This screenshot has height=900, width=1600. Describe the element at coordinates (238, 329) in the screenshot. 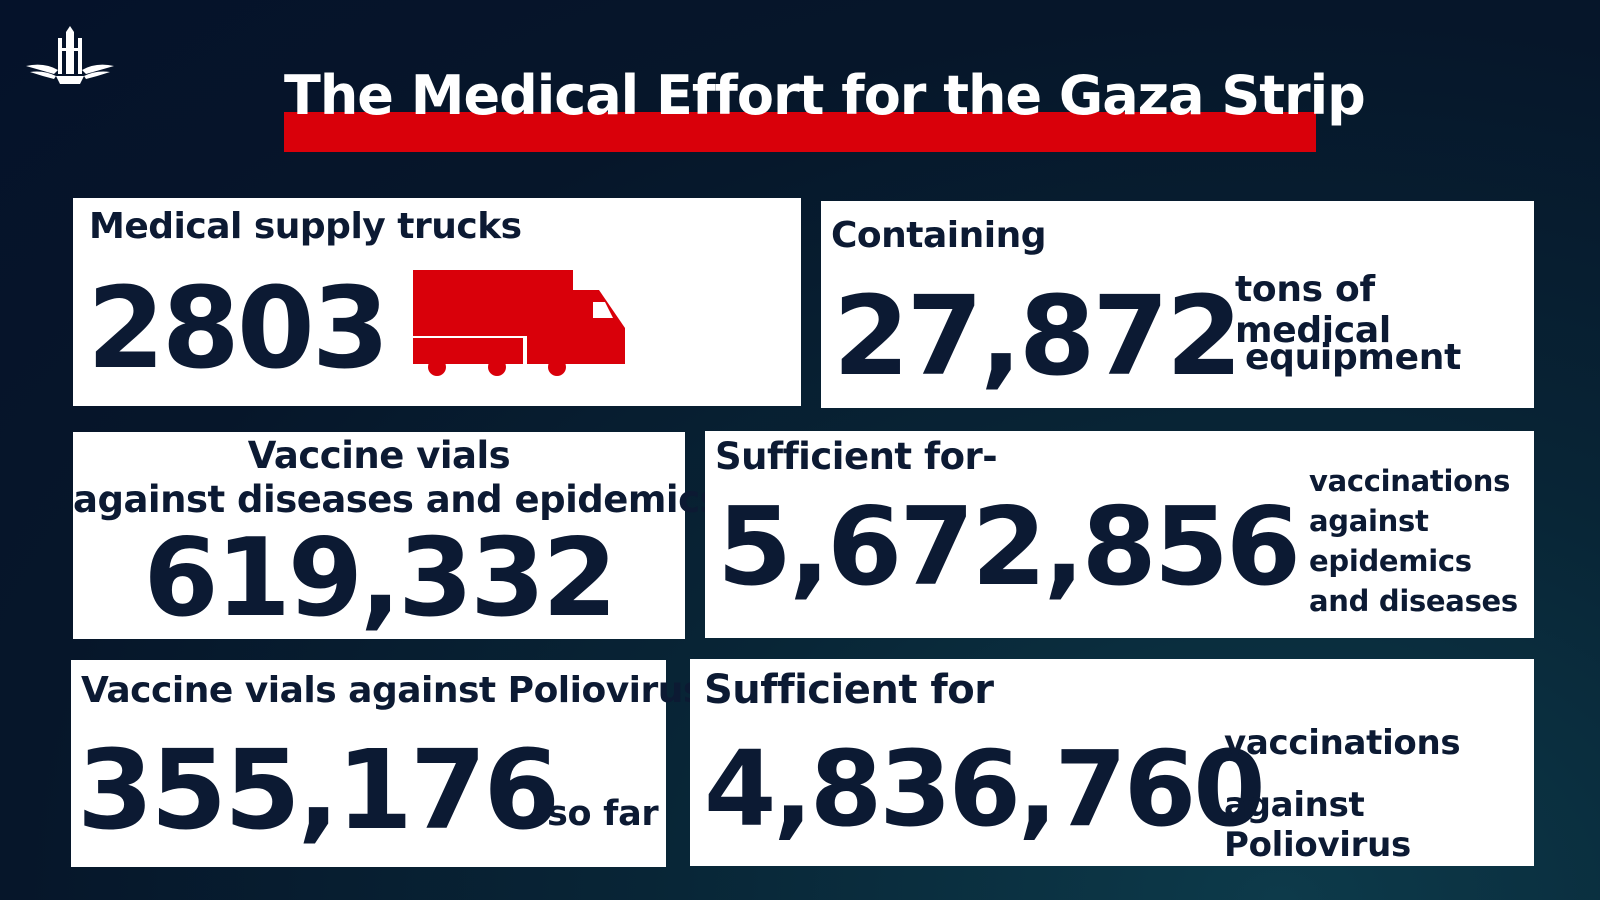

I see `trucks-value: 2803` at that location.